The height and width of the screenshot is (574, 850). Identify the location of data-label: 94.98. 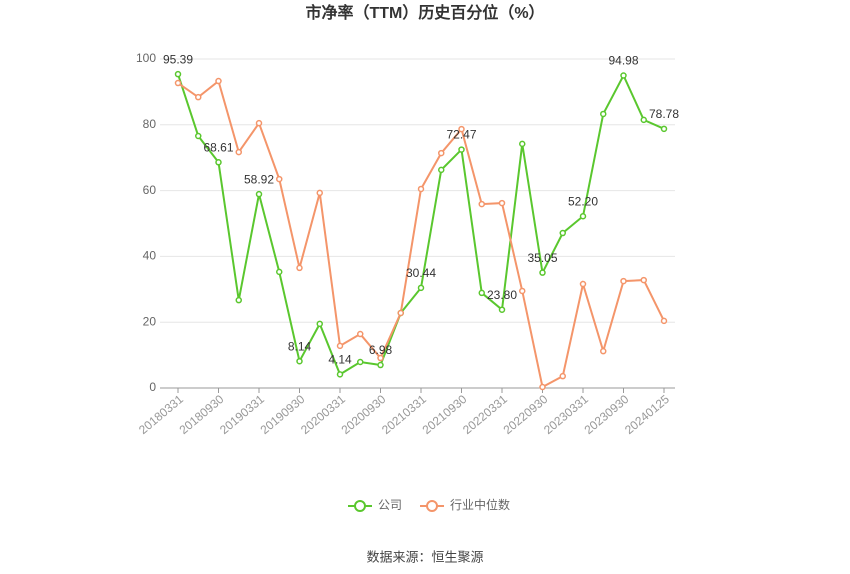
(623, 61).